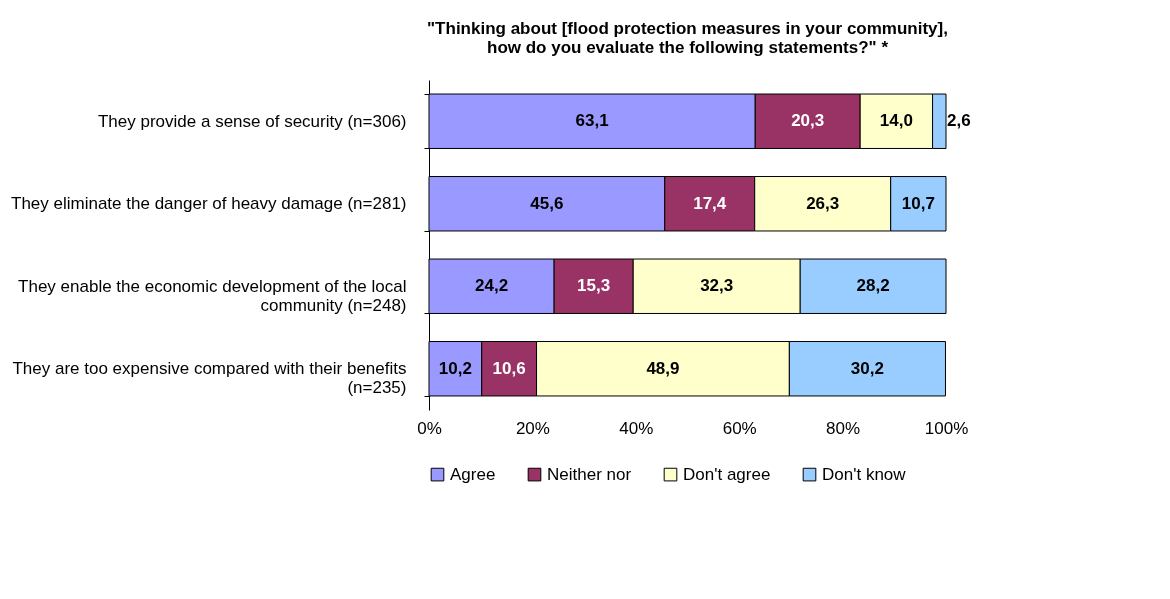 Image resolution: width=1170 pixels, height=599 pixels. What do you see at coordinates (918, 203) in the screenshot?
I see `data-label: 10,7` at bounding box center [918, 203].